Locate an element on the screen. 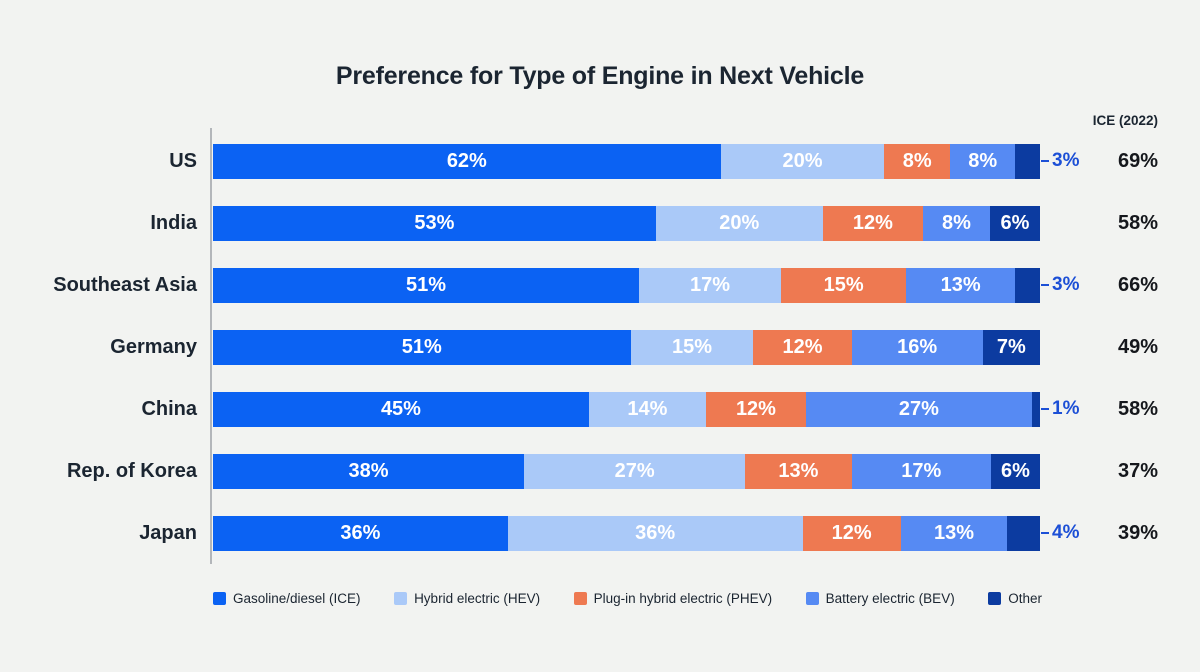 Image resolution: width=1200 pixels, height=672 pixels. bar-segment: 53% is located at coordinates (434, 223).